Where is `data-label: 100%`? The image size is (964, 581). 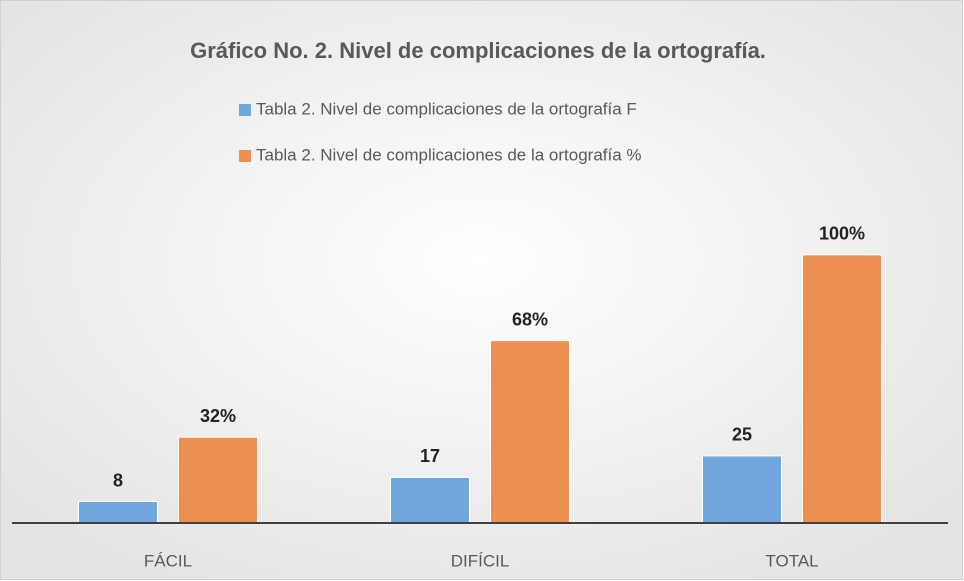
data-label: 100% is located at coordinates (842, 234).